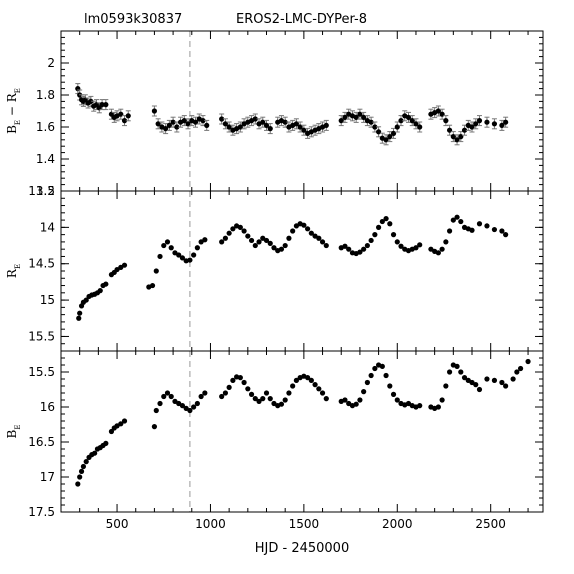  What do you see at coordinates (41, 264) in the screenshot?
I see `y-tick-label: 14.5` at bounding box center [41, 264].